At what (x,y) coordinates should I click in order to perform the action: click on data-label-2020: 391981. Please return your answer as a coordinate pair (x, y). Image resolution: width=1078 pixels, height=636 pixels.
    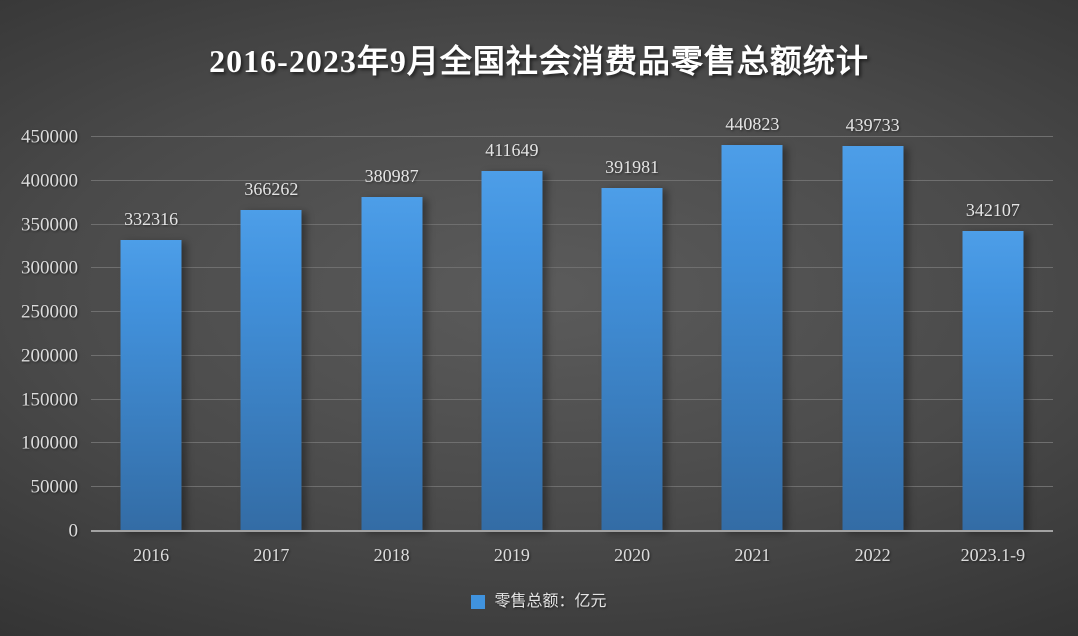
    Looking at the image, I should click on (632, 166).